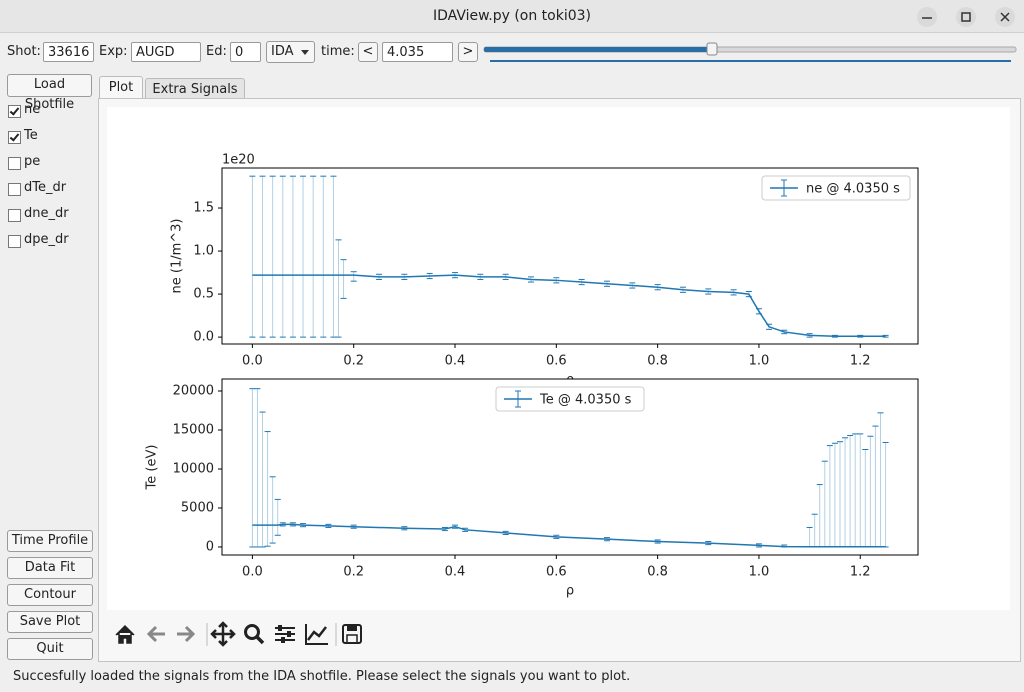 The width and height of the screenshot is (1024, 692). What do you see at coordinates (203, 337) in the screenshot?
I see `y-tick-label: 0.0` at bounding box center [203, 337].